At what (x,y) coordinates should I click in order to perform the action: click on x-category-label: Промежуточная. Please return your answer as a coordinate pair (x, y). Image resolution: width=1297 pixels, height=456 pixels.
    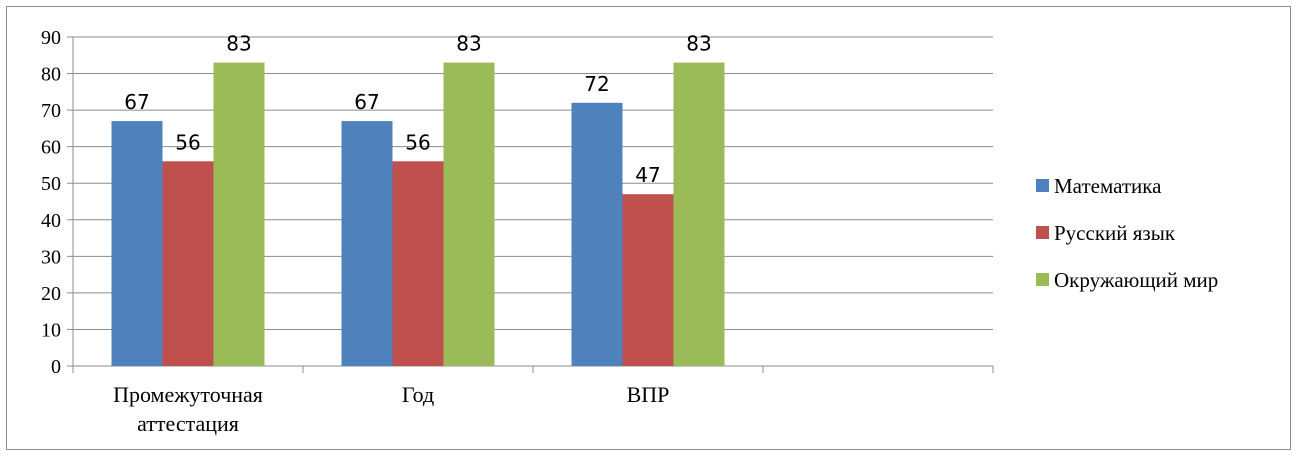
    Looking at the image, I should click on (188, 394).